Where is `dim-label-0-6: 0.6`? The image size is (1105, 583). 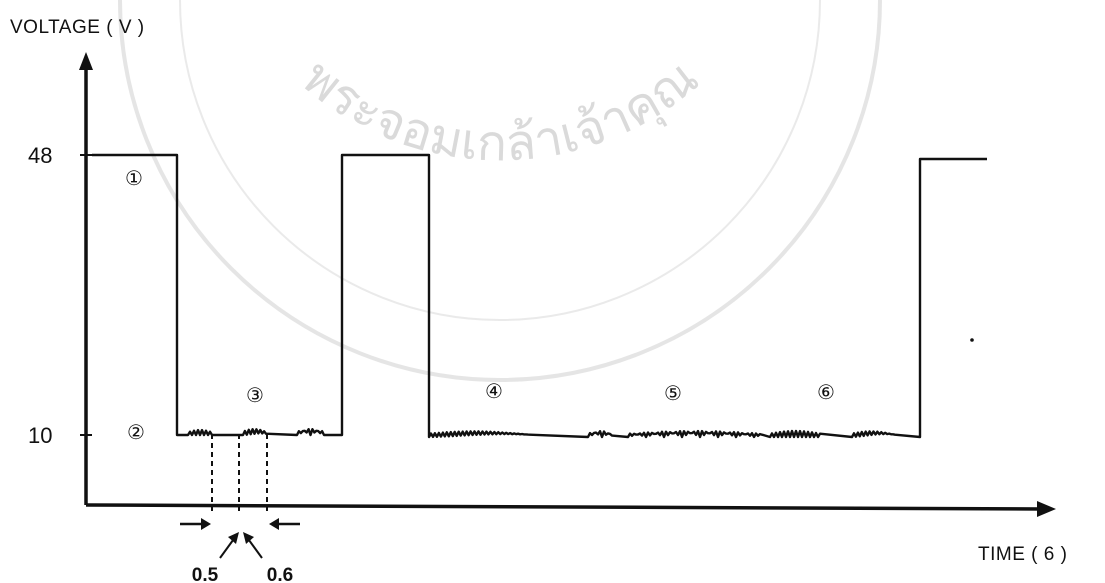
dim-label-0-6: 0.6 is located at coordinates (280, 574).